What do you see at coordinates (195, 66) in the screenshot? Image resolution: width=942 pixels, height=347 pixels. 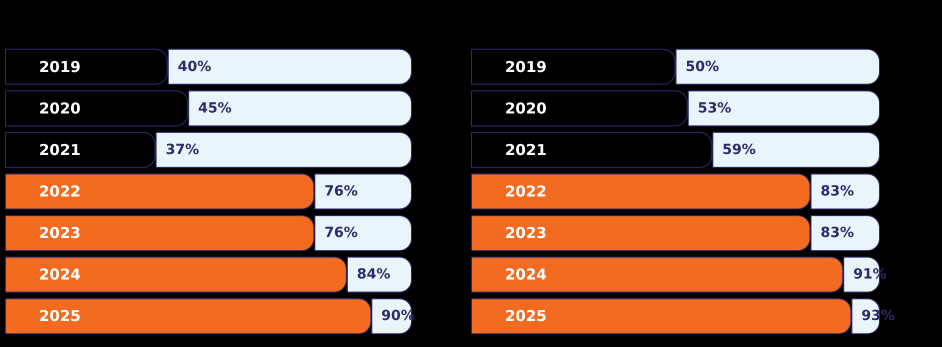 I see `data-label: 40%` at bounding box center [195, 66].